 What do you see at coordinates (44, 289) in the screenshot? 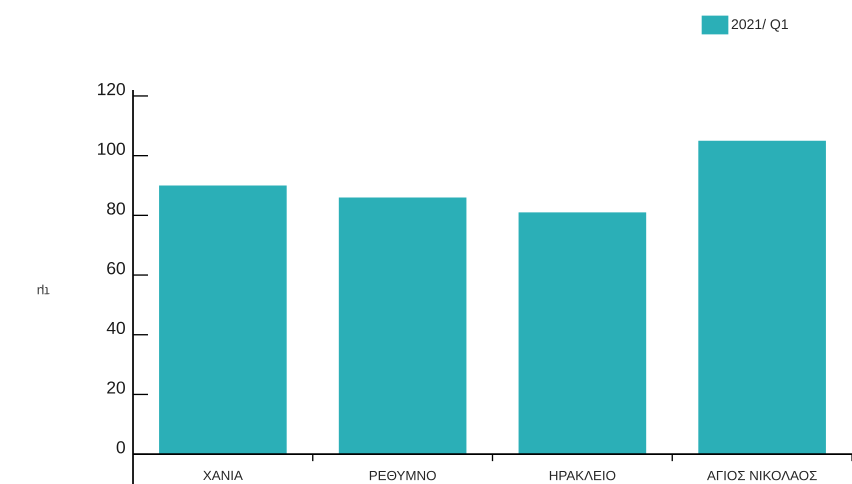
I see `y-axis-title: τμ` at bounding box center [44, 289].